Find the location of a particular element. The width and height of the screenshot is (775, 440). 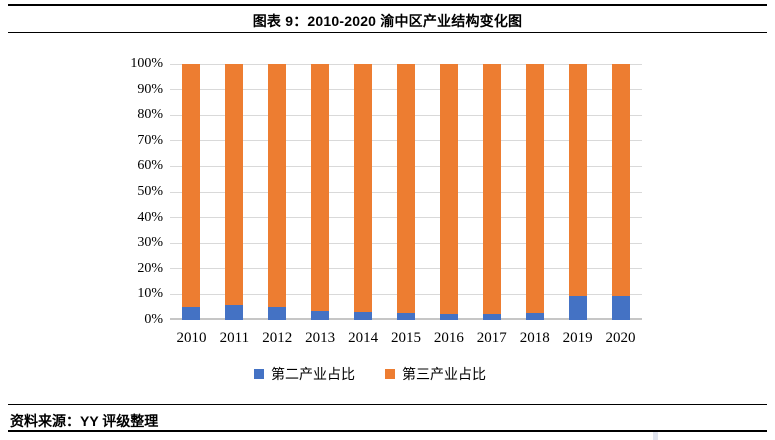

gridline-100% is located at coordinates (406, 64).